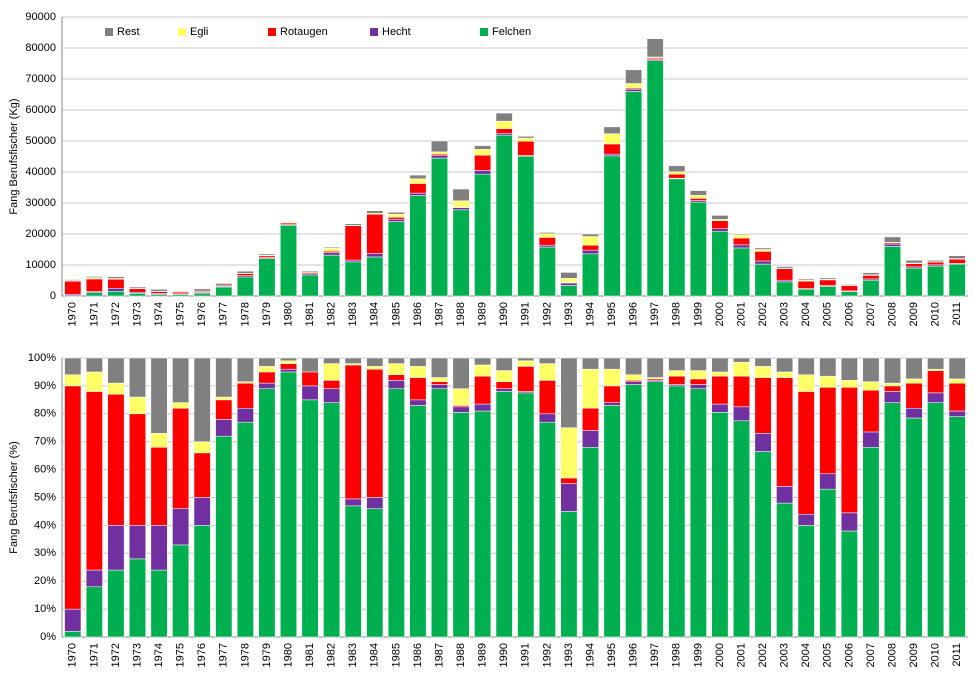 The image size is (975, 677). What do you see at coordinates (396, 314) in the screenshot?
I see `x-tick-label: 1985` at bounding box center [396, 314].